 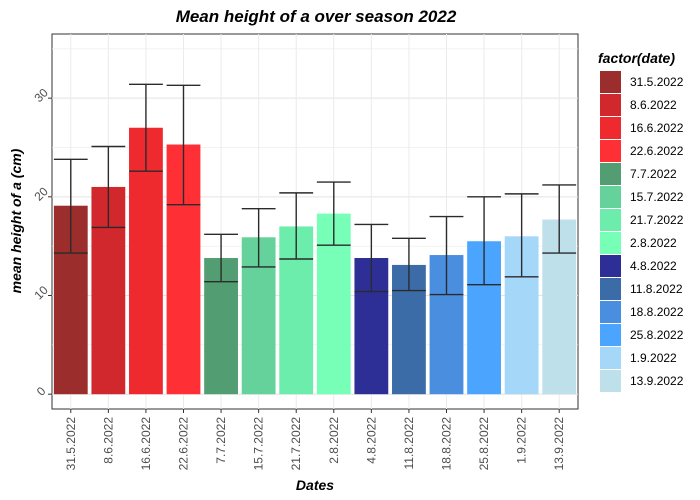 What do you see at coordinates (41, 95) in the screenshot?
I see `y-tick-label: 30` at bounding box center [41, 95].